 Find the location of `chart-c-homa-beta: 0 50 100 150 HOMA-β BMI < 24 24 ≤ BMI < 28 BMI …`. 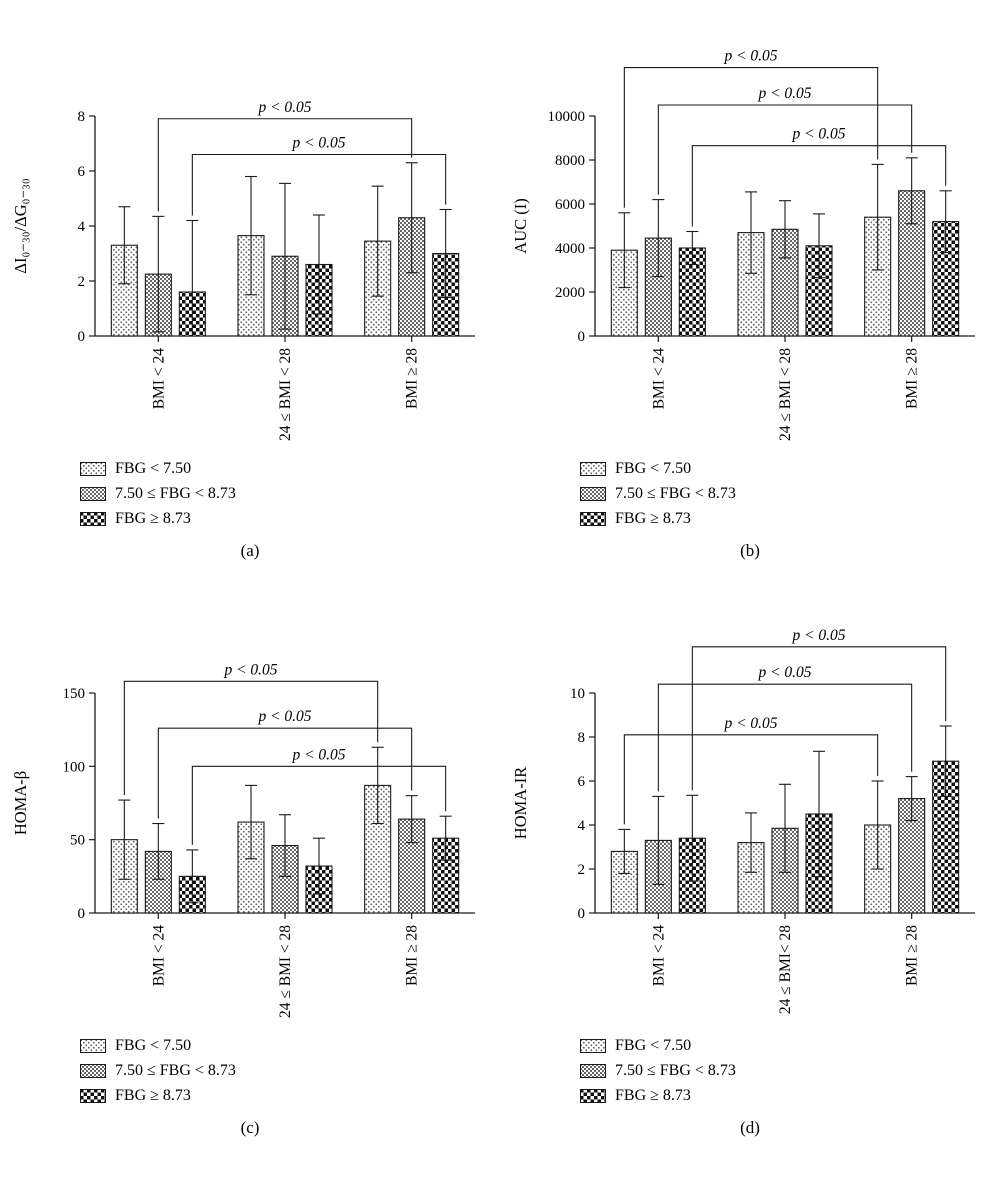

chart-c-homa-beta: 0 50 100 150 HOMA-β BMI < 24 24 ≤ BMI < 28 BMI … is located at coordinates (243, 839).